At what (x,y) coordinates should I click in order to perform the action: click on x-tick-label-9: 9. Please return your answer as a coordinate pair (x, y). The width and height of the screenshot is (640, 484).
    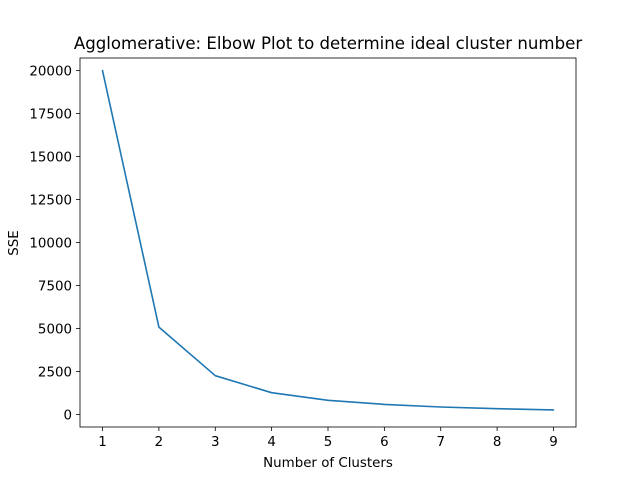
    Looking at the image, I should click on (553, 442).